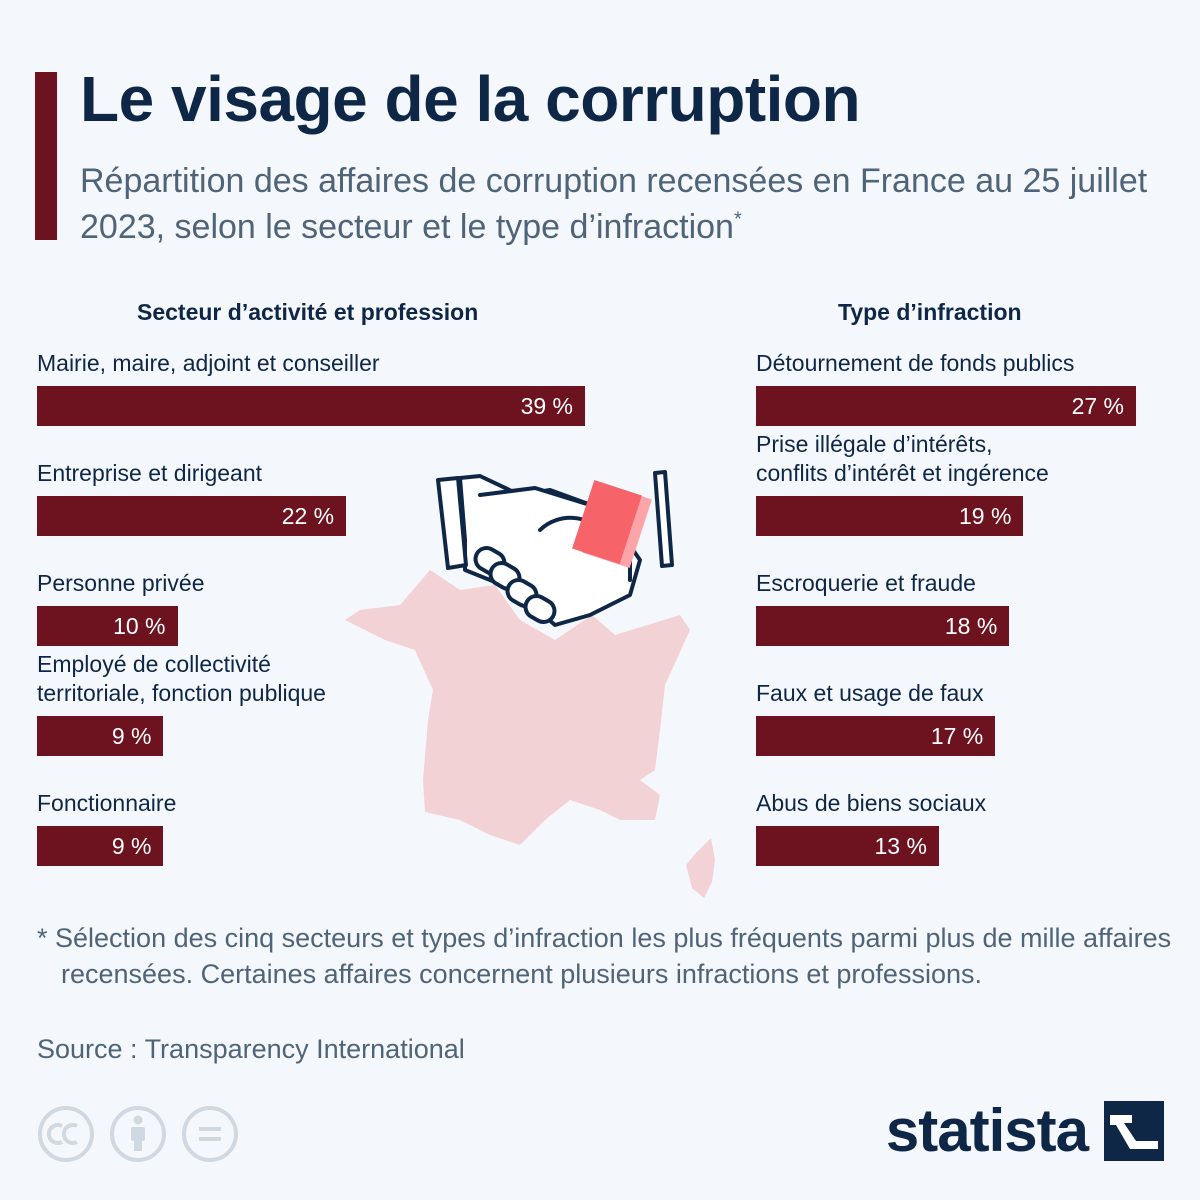 This screenshot has height=1200, width=1200. What do you see at coordinates (208, 363) in the screenshot?
I see `bar-category-label: Mairie, maire, adjoint et conseiller` at bounding box center [208, 363].